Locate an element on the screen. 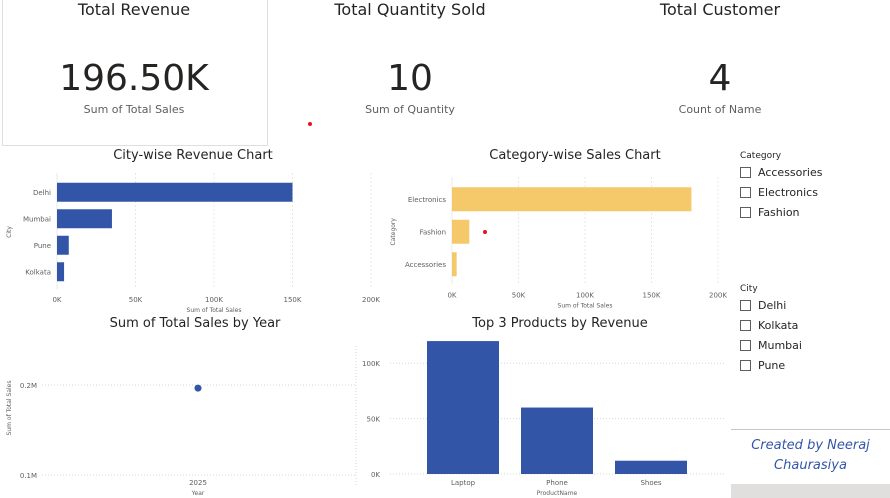  checkbox-label: Delhi is located at coordinates (772, 305).